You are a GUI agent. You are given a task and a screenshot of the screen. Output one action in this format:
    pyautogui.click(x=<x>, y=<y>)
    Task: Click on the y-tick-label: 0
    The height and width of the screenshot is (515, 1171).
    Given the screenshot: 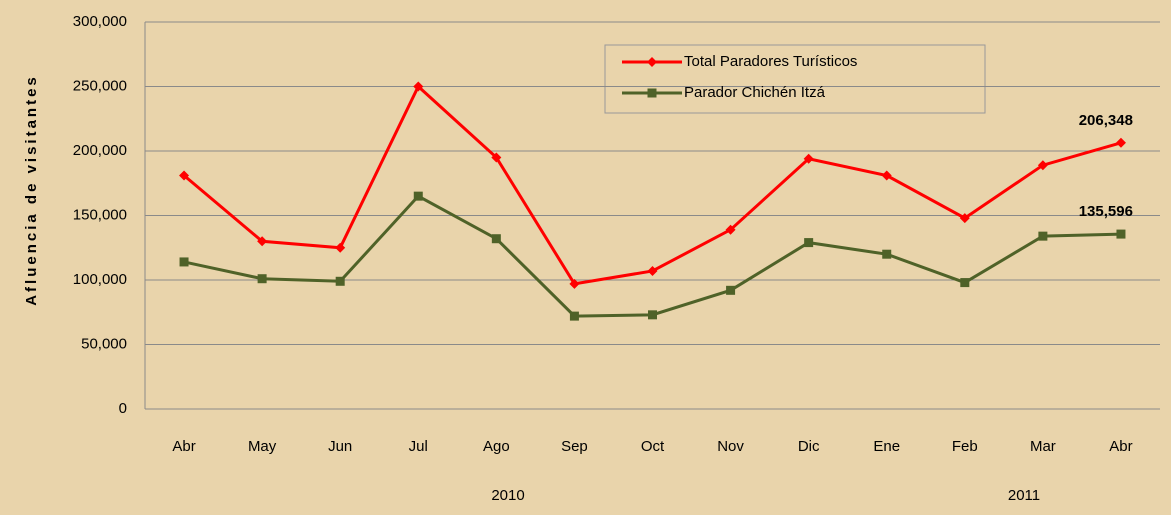 What is the action you would take?
    pyautogui.click(x=123, y=408)
    